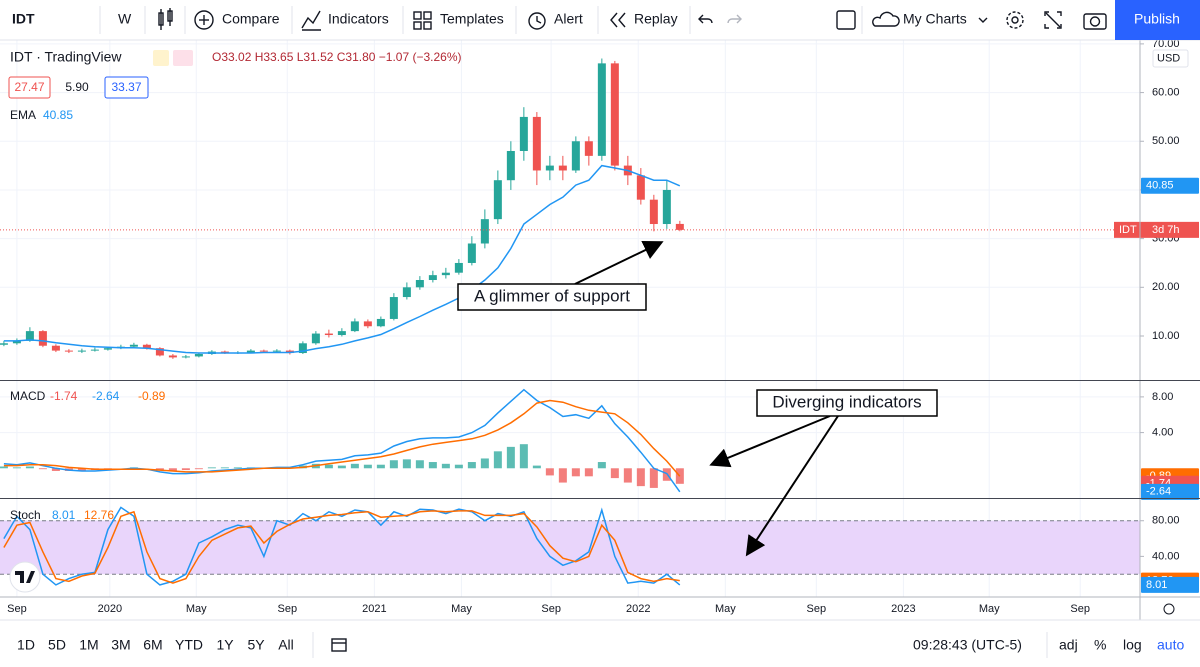  Describe the element at coordinates (552, 295) in the screenshot. I see `support-text: A glimmer of support` at that location.